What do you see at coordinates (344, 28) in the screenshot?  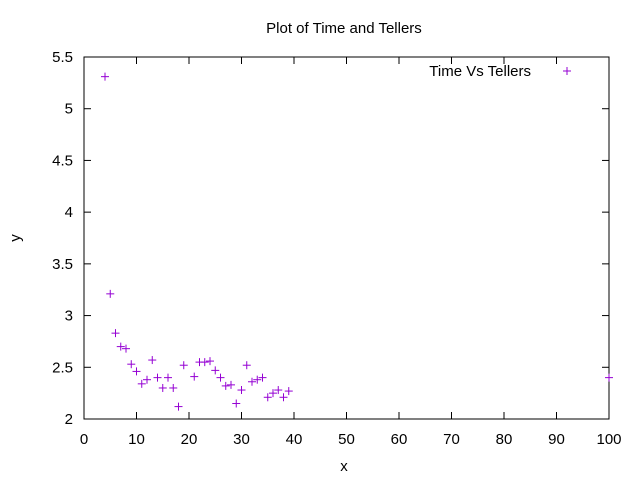 I see `chart-title: Plot of Time and Tellers` at bounding box center [344, 28].